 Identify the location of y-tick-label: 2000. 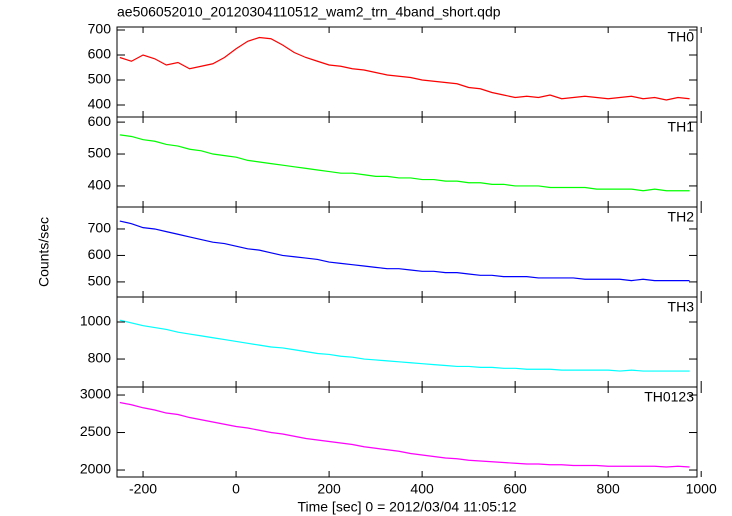
(95, 469).